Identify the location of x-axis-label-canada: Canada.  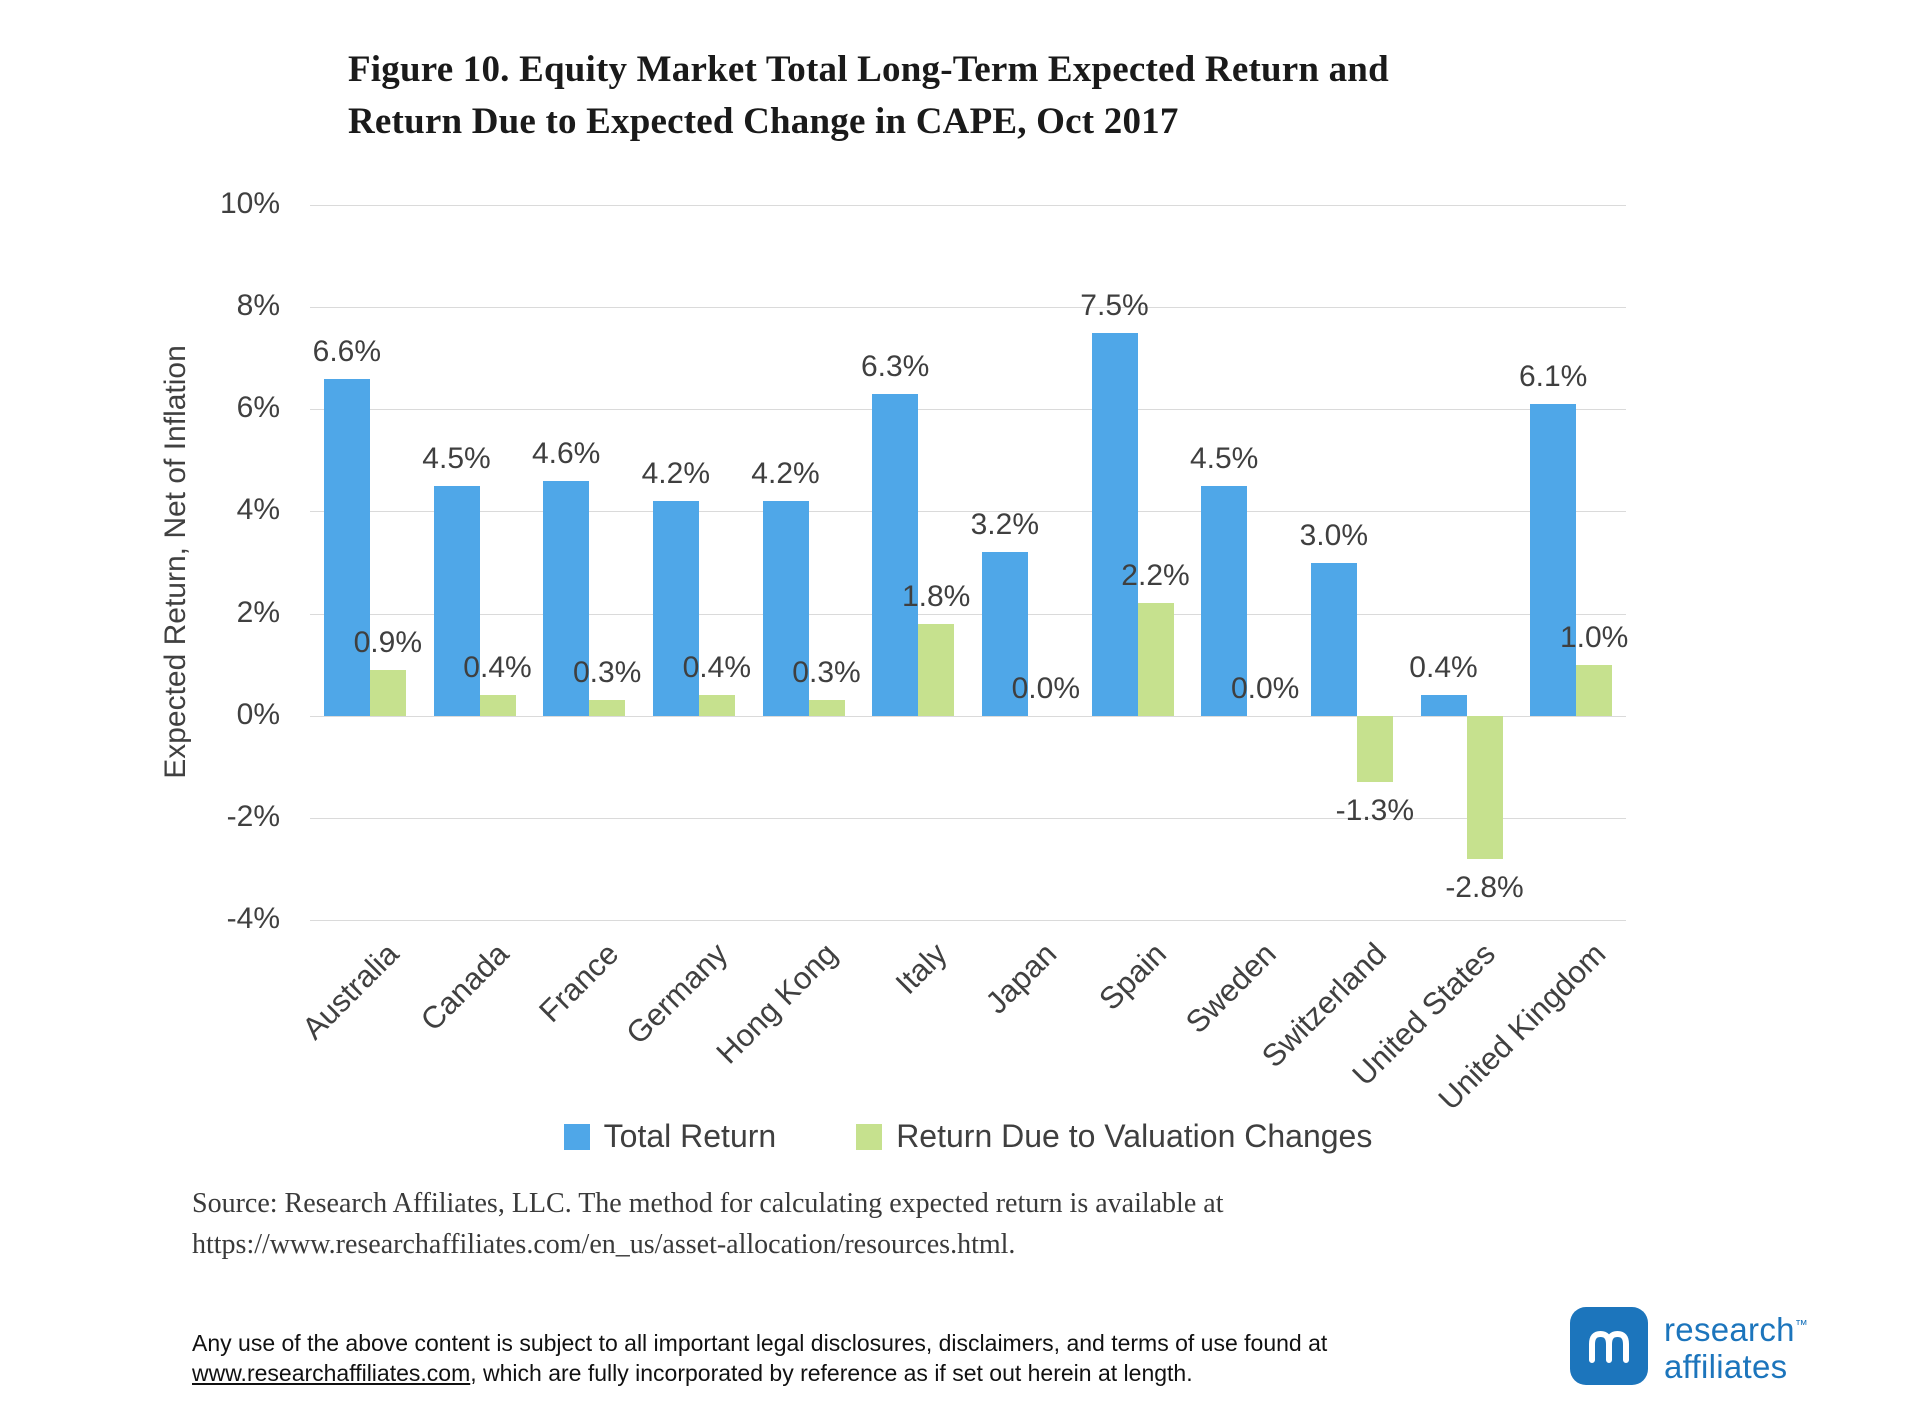
(464, 987).